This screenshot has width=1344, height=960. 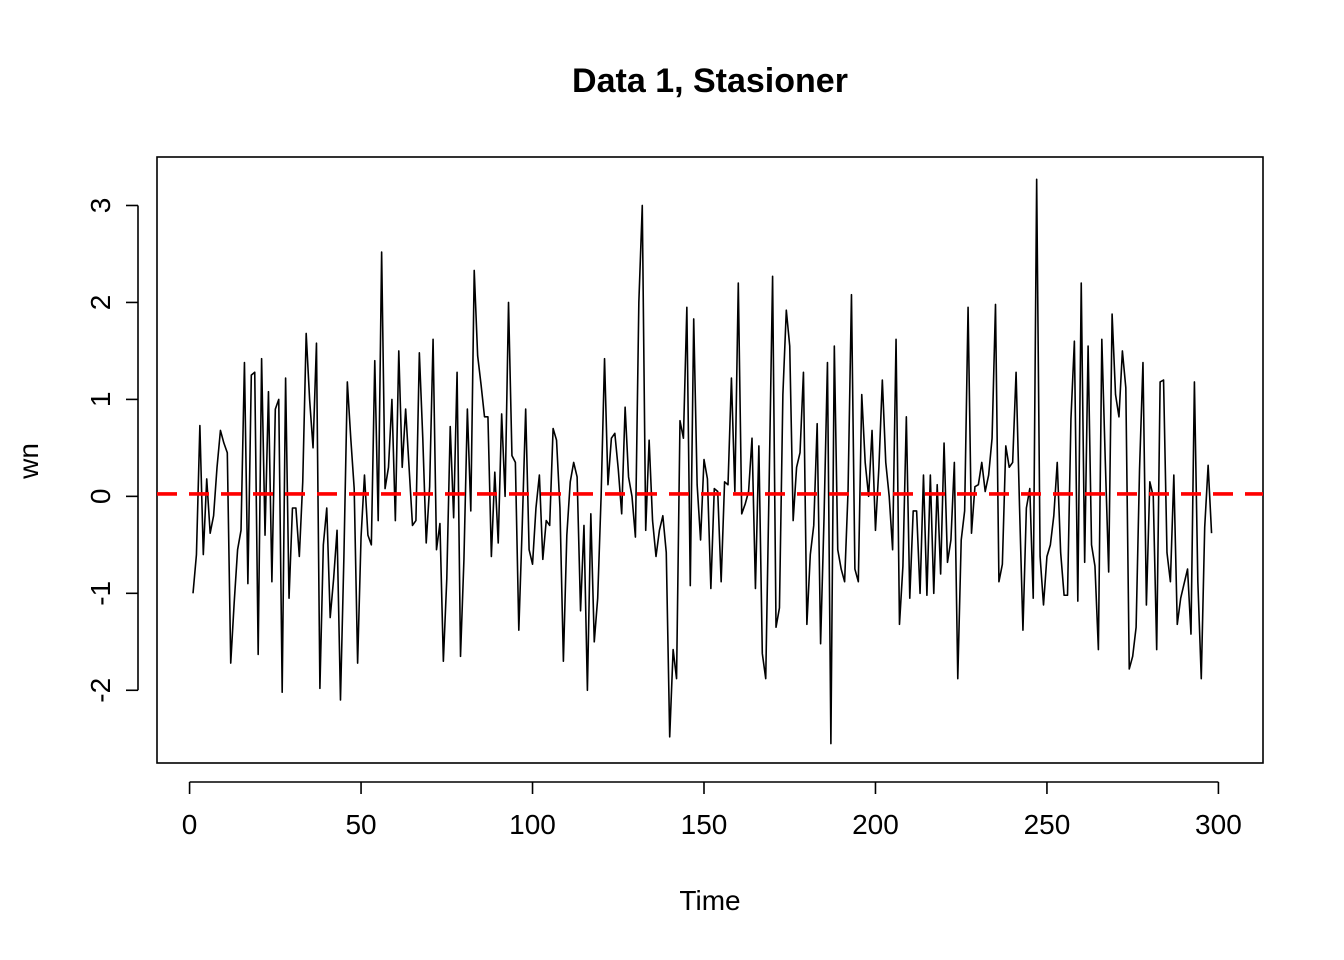 What do you see at coordinates (100, 690) in the screenshot?
I see `y-tick-label: -2` at bounding box center [100, 690].